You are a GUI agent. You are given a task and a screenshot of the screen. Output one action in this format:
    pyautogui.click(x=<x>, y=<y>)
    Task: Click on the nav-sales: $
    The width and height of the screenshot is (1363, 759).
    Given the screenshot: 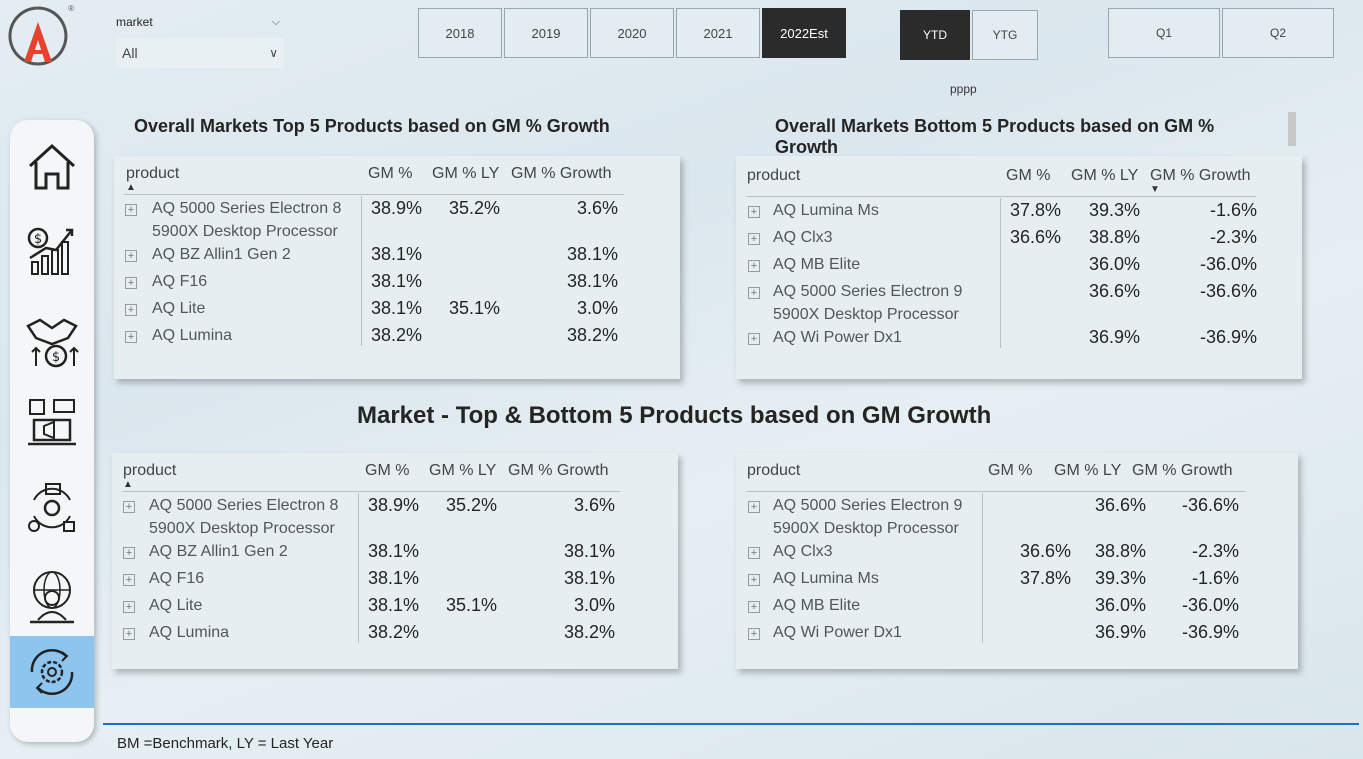 What is the action you would take?
    pyautogui.click(x=52, y=342)
    